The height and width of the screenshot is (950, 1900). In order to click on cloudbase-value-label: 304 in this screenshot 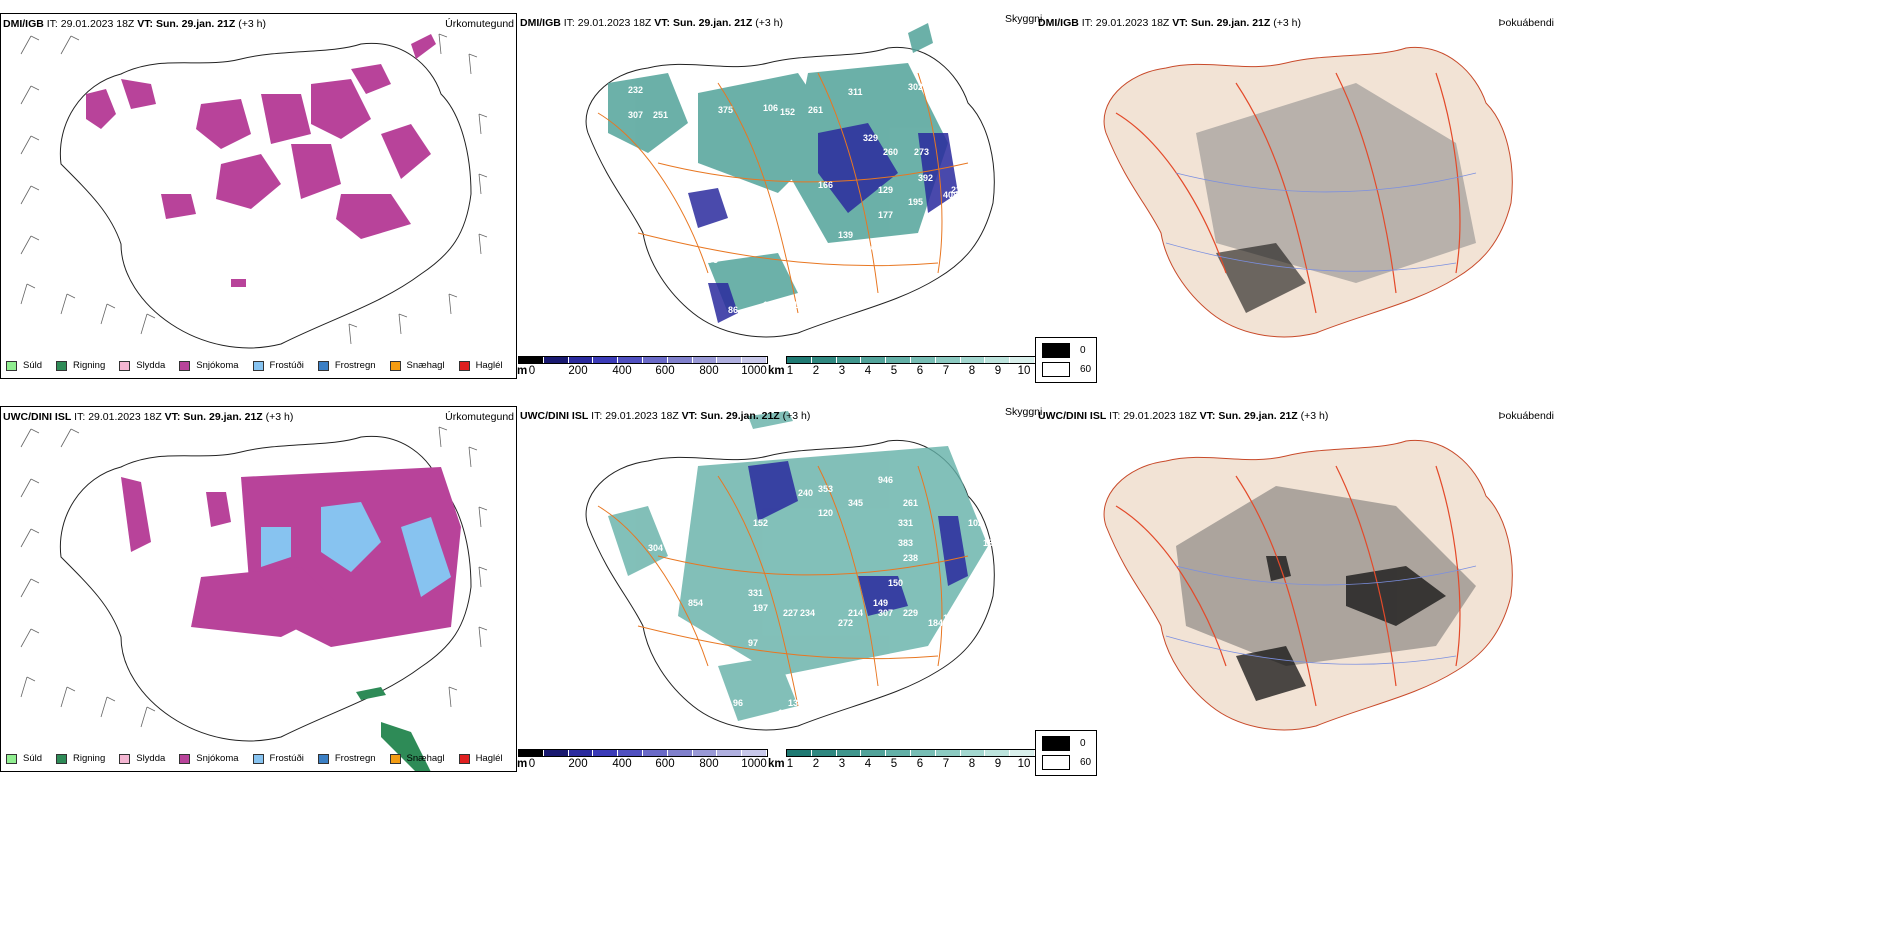, I will do `click(655, 548)`.